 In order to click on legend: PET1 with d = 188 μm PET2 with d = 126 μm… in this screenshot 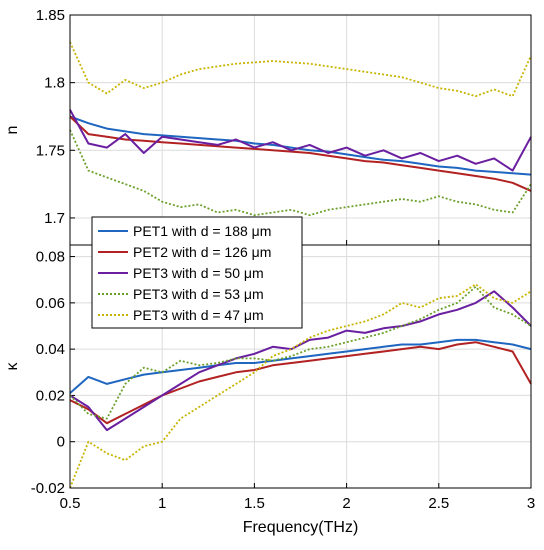, I will do `click(197, 272)`.